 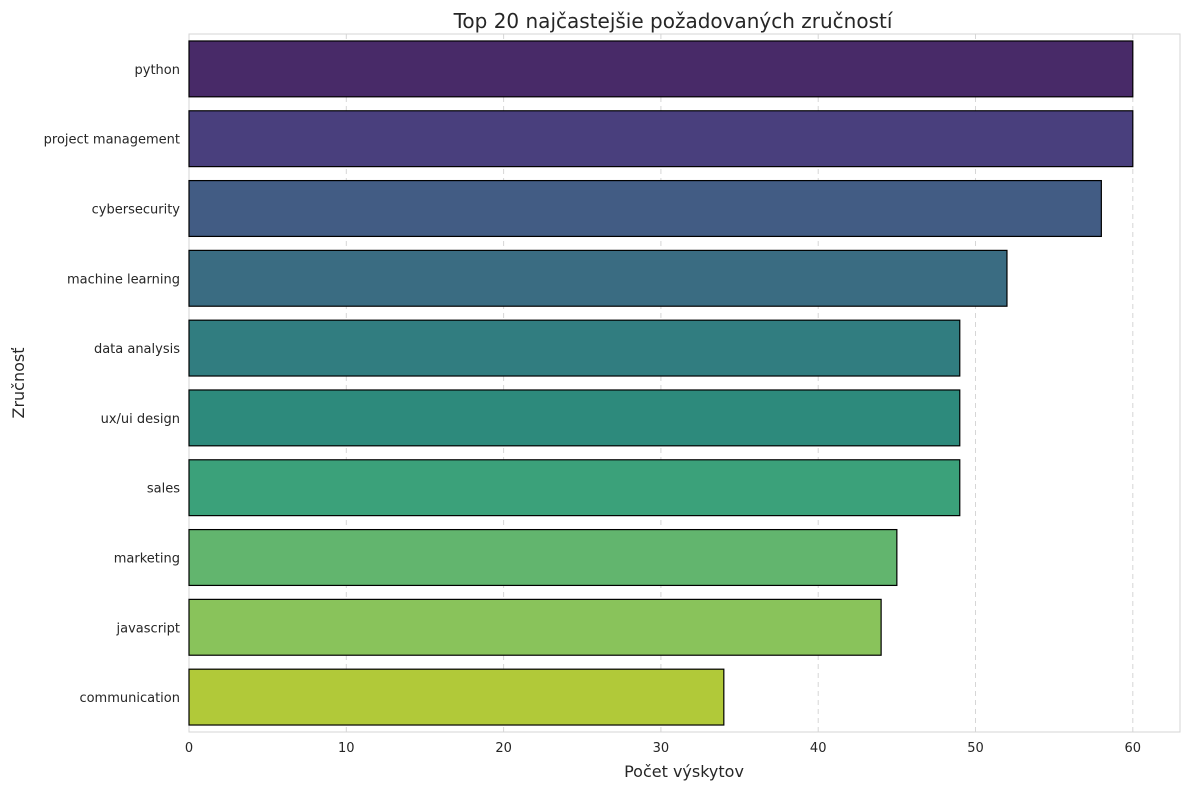 I want to click on x-tick-label: 40, so click(x=818, y=748).